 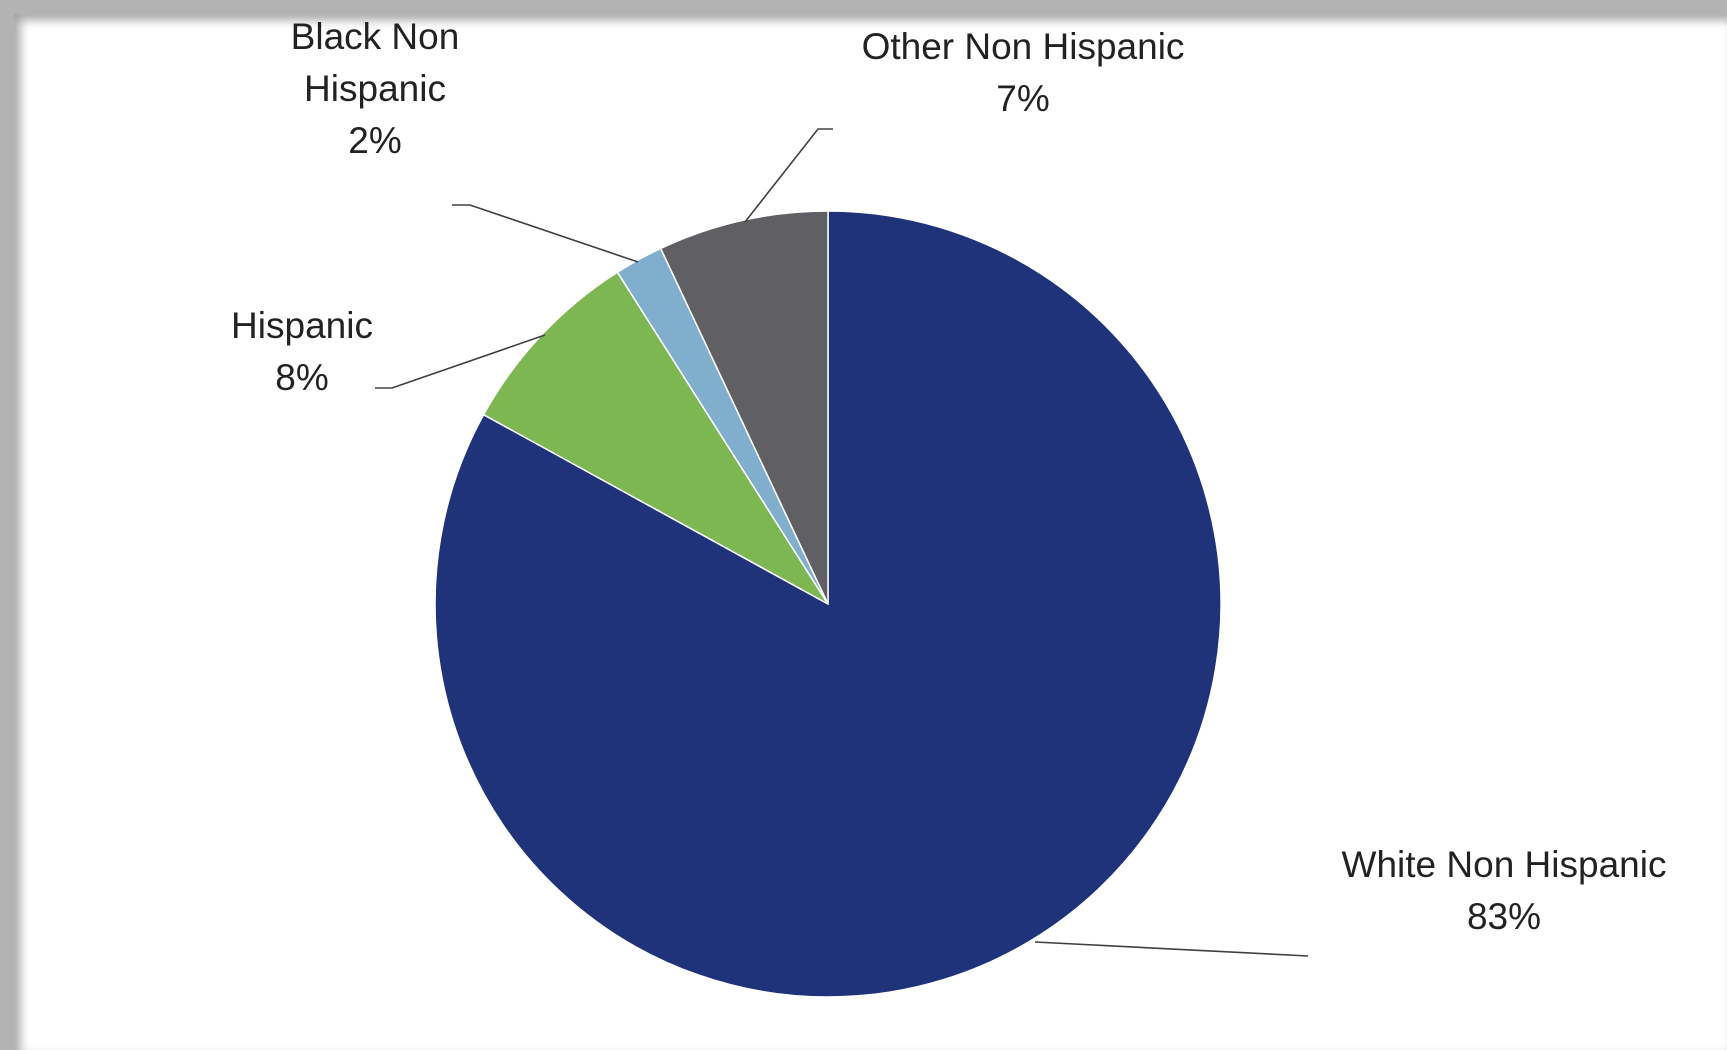 I want to click on slice-label: White Non Hispanic 83%, so click(x=1504, y=890).